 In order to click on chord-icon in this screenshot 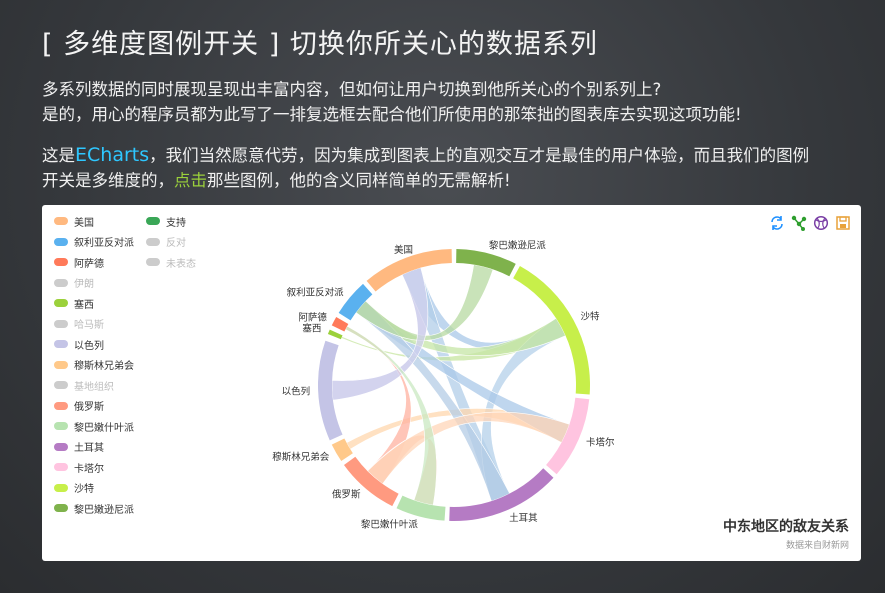, I will do `click(821, 223)`.